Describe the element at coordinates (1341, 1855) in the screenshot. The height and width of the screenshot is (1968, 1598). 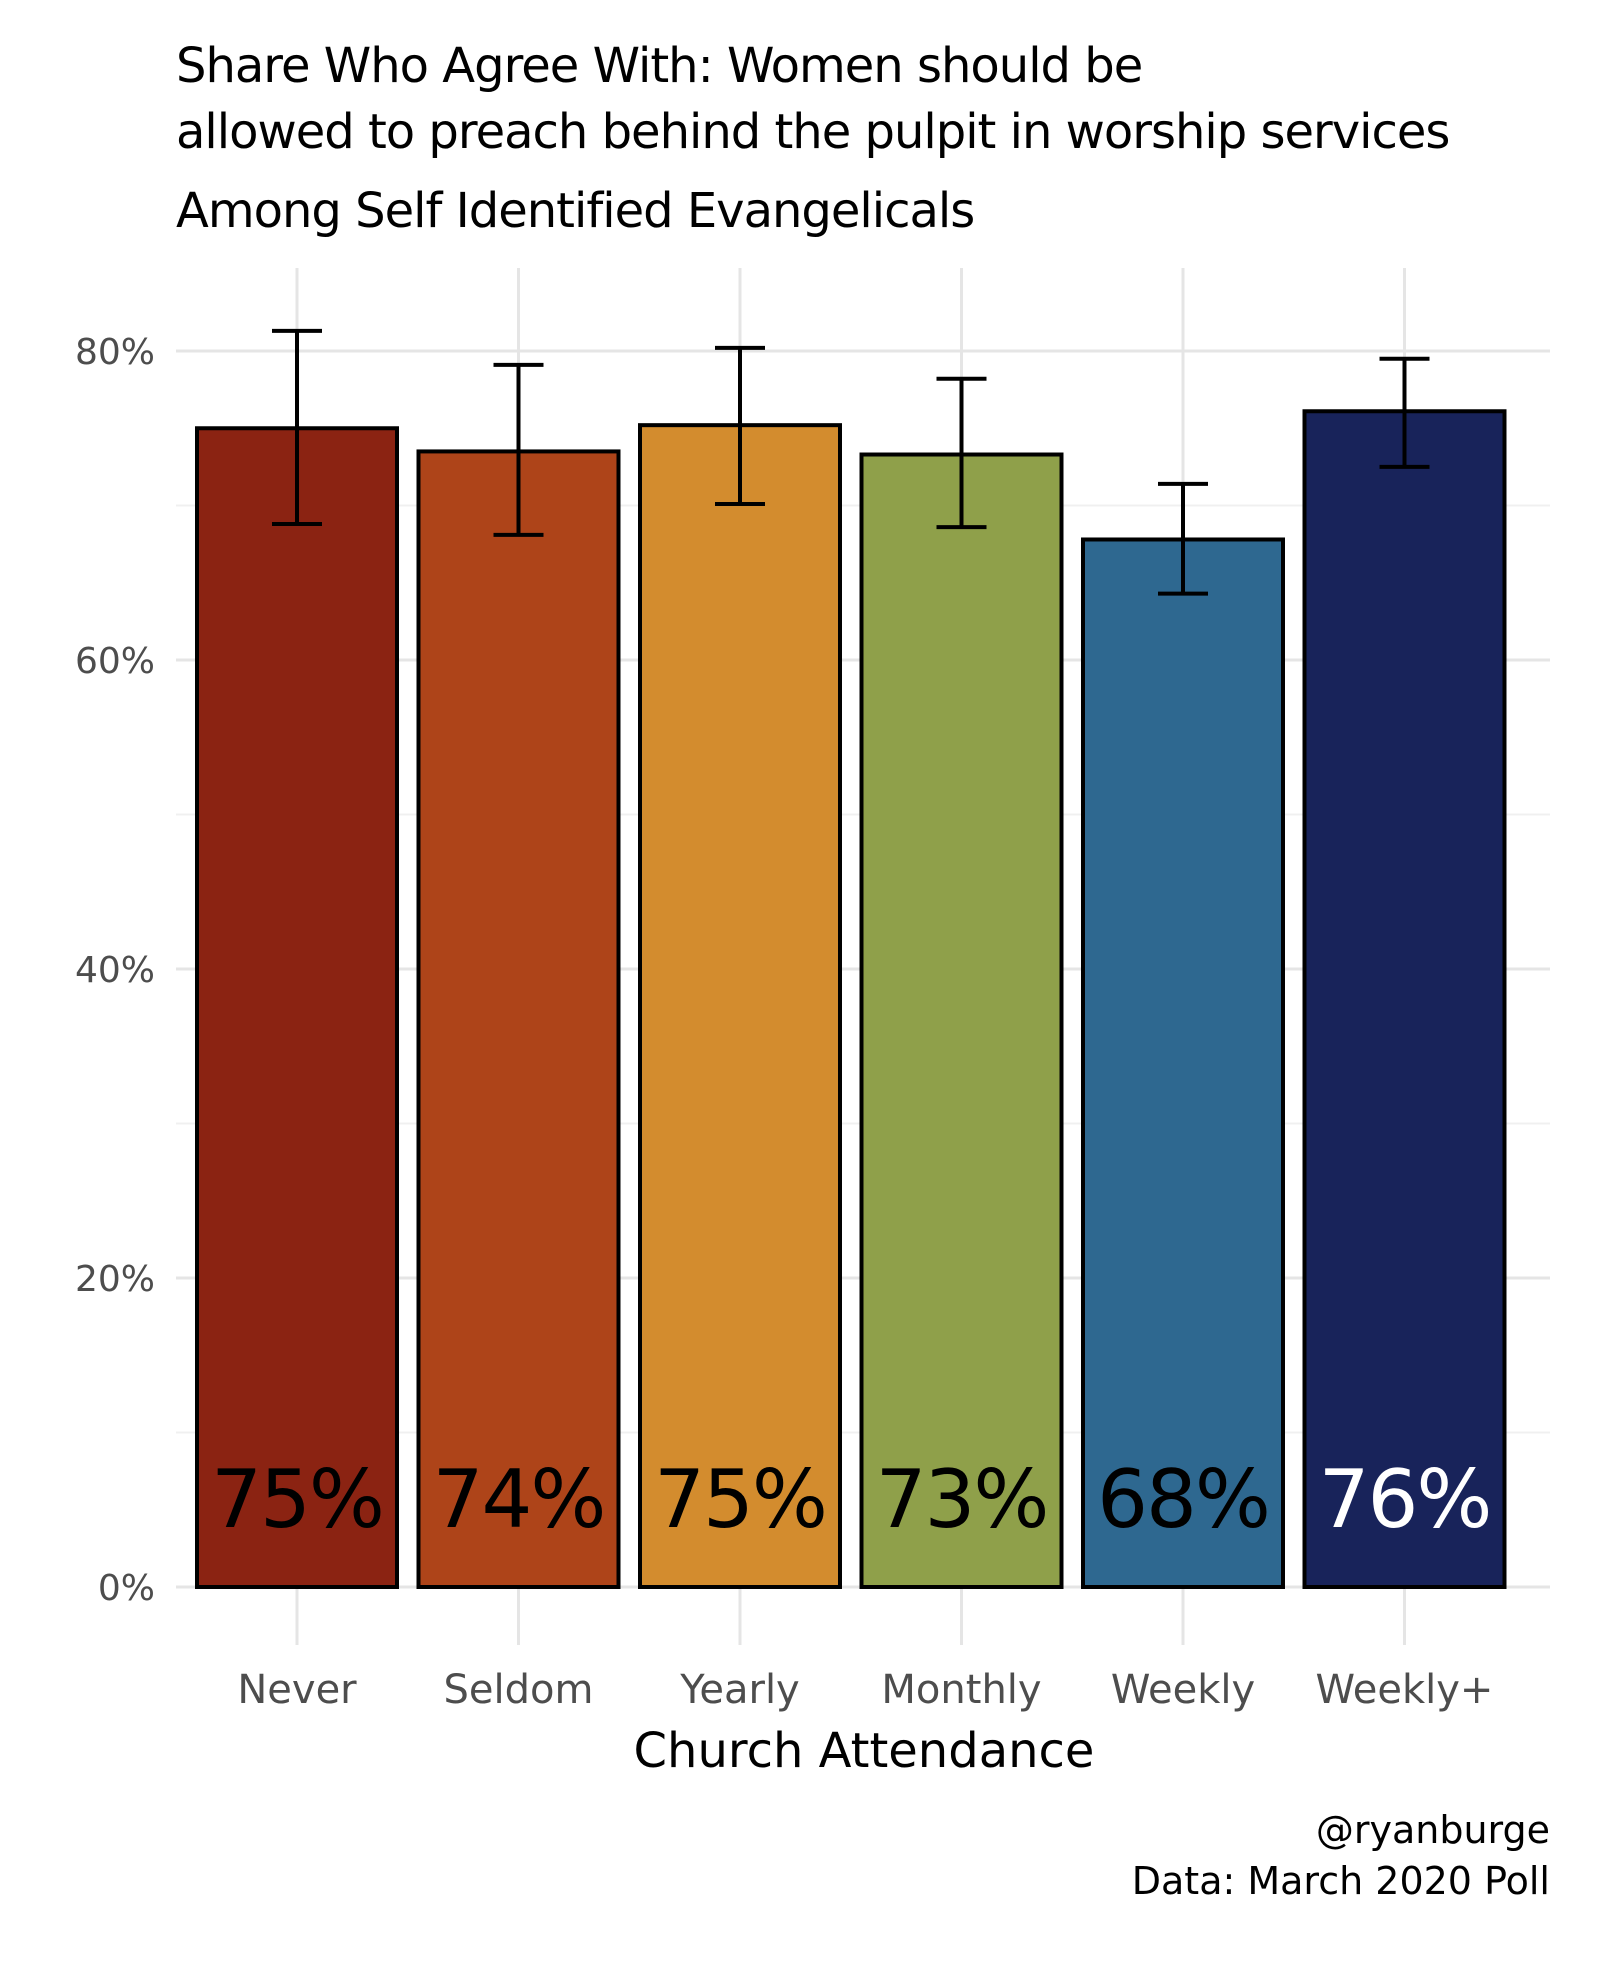
I see `caption: @ryanburge Data: March 2020 Poll` at that location.